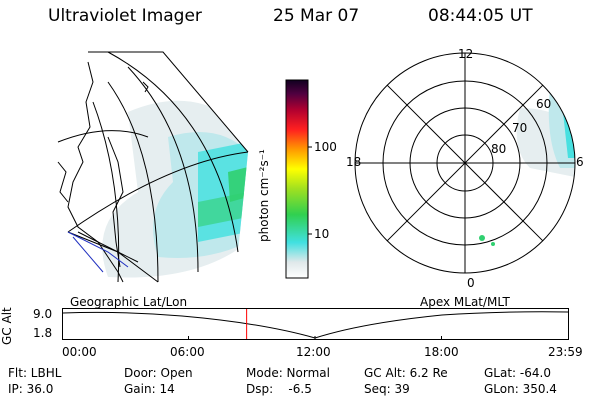 This screenshot has height=400, width=600. What do you see at coordinates (580, 162) in the screenshot?
I see `polar-label-mlt-6: 6` at bounding box center [580, 162].